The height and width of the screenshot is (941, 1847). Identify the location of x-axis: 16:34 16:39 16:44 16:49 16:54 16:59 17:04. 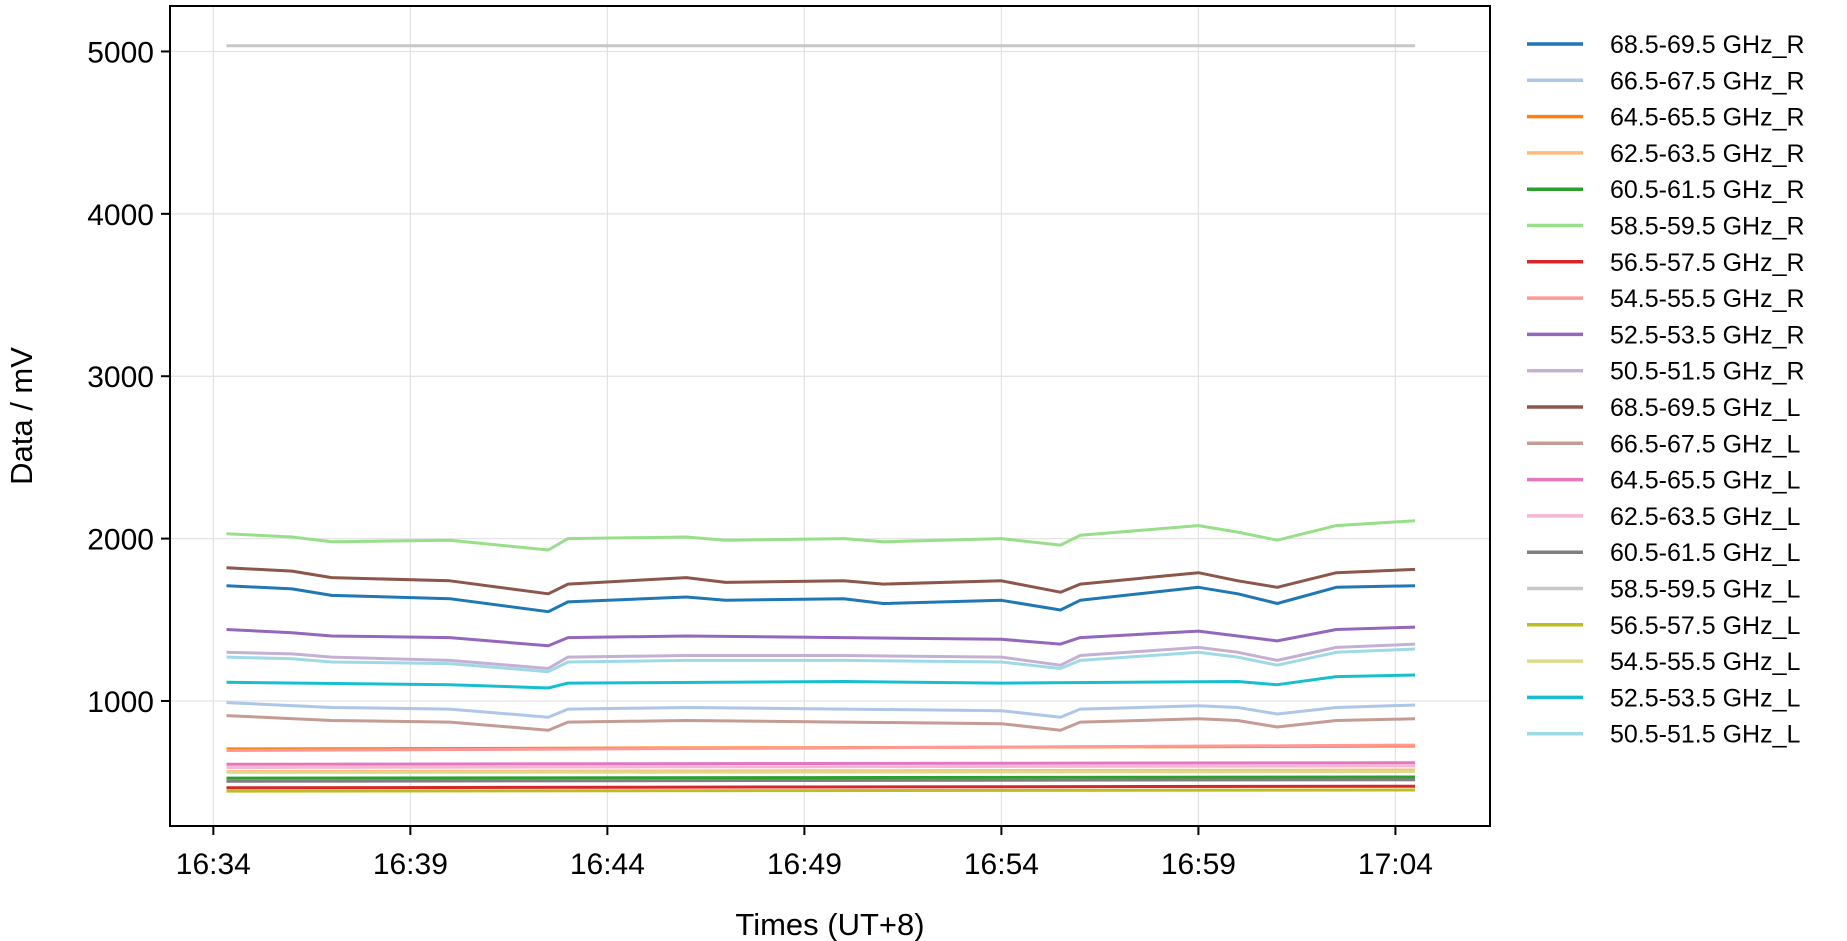
(804, 853).